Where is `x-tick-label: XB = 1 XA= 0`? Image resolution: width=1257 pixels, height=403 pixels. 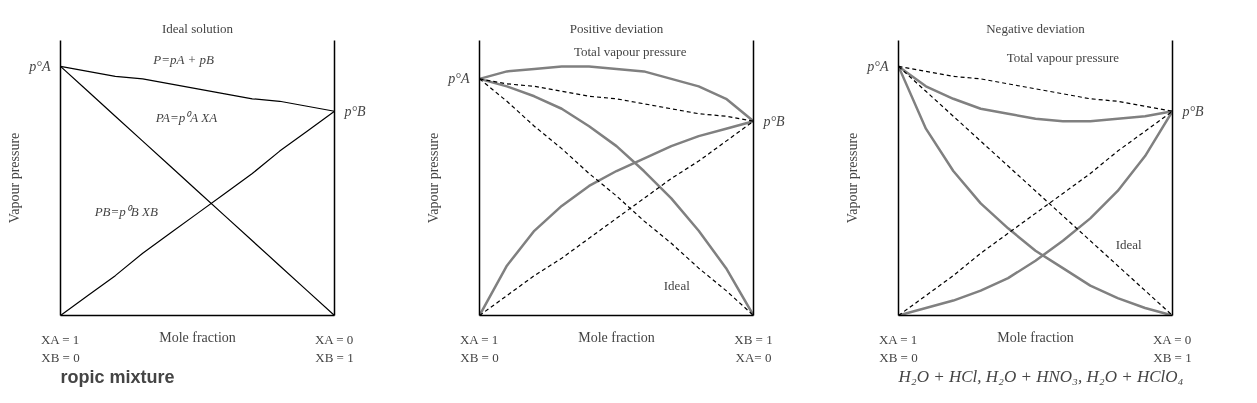
x-tick-label: XB = 1 XA= 0 is located at coordinates (753, 348).